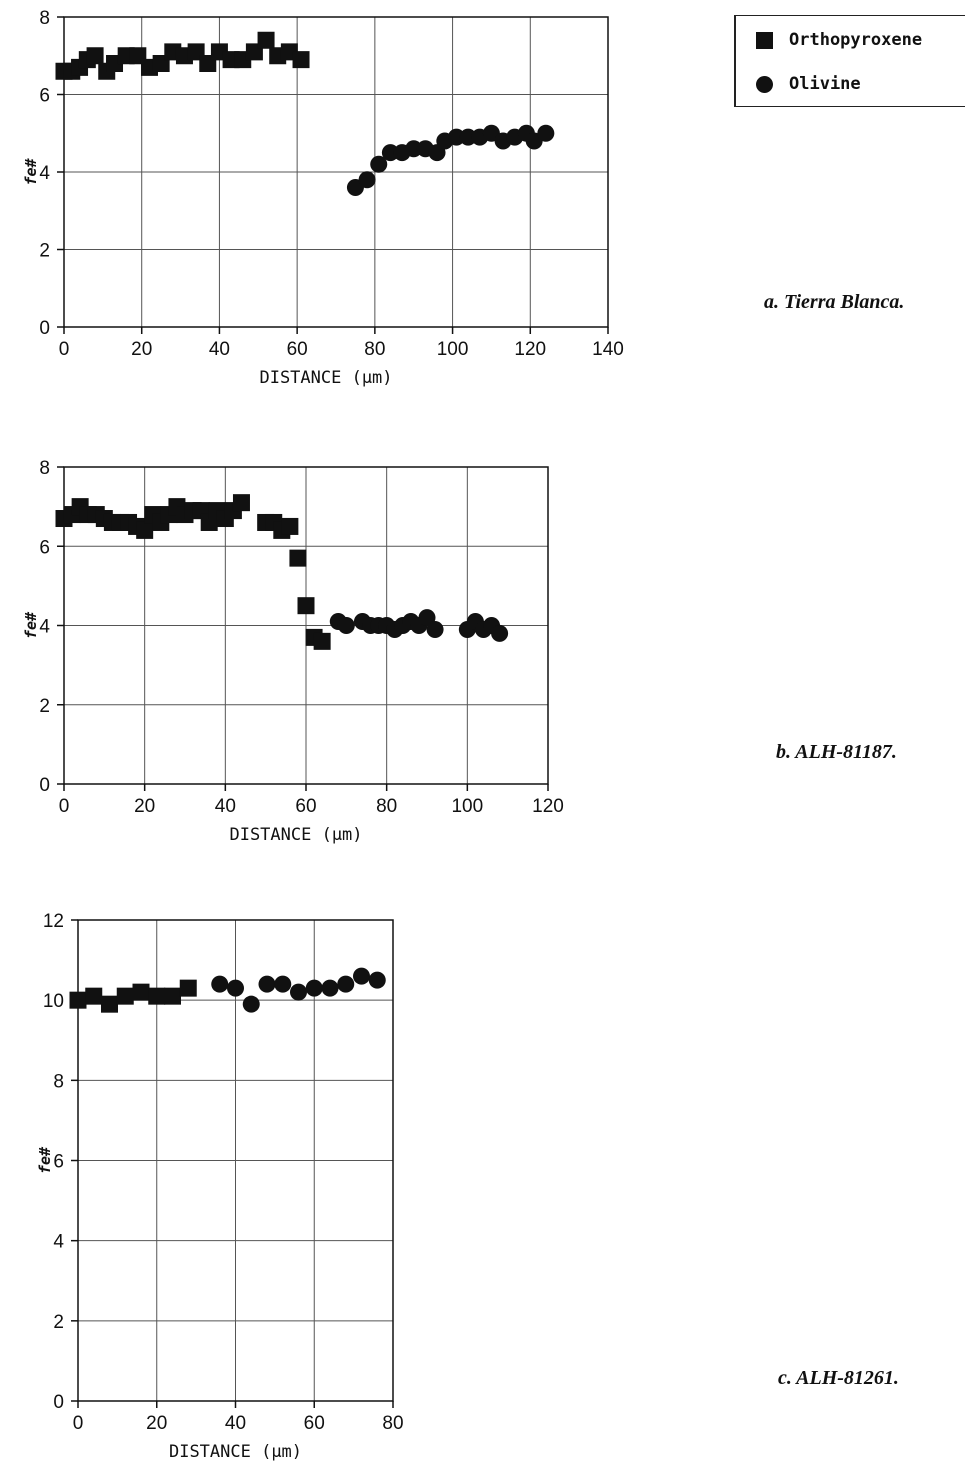 The height and width of the screenshot is (1467, 965). I want to click on y-tick-label: 12, so click(53, 921).